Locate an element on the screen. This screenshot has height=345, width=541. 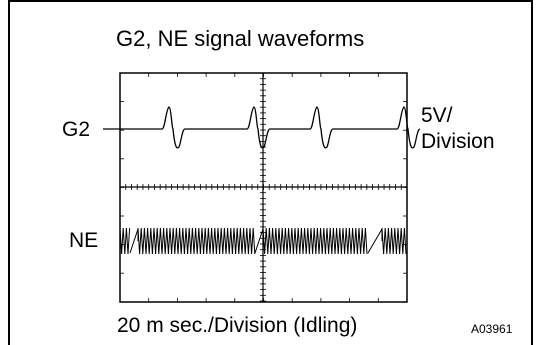
voltage-scale-line1: 5V/ is located at coordinates (437, 115).